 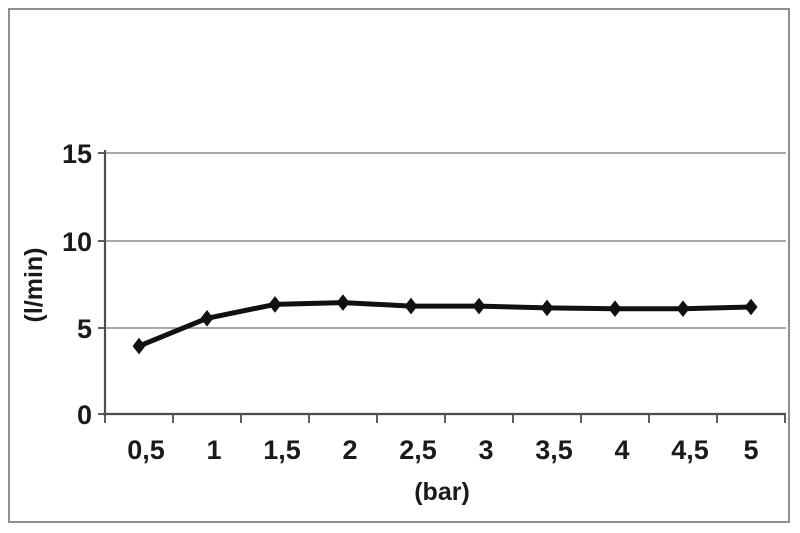 What do you see at coordinates (418, 450) in the screenshot?
I see `x-tick-label-4: 2,5` at bounding box center [418, 450].